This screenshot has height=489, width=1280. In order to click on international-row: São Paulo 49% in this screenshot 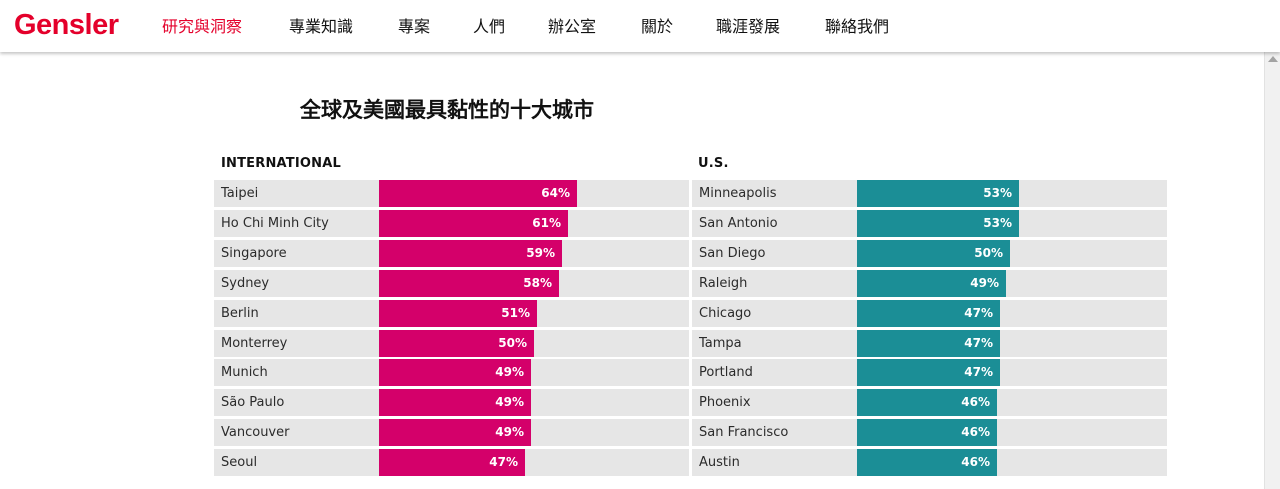, I will do `click(451, 402)`.